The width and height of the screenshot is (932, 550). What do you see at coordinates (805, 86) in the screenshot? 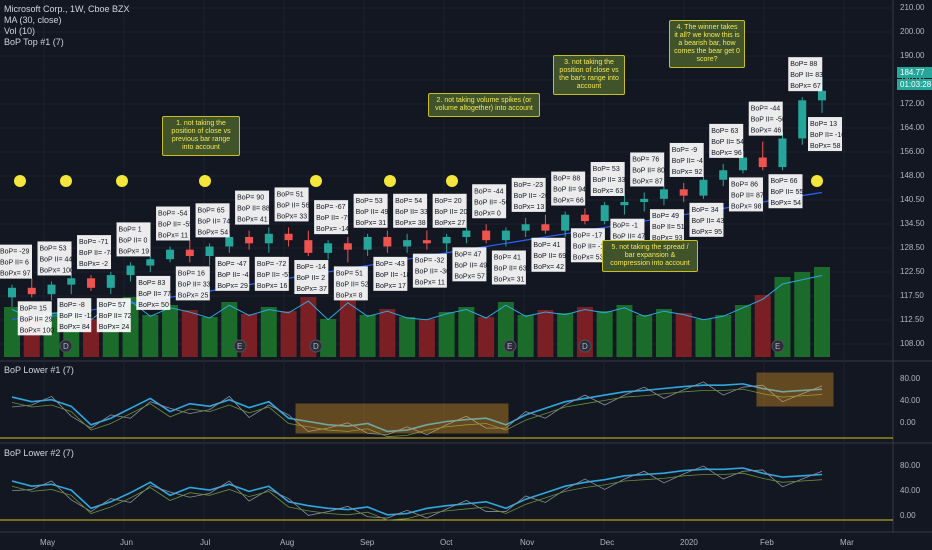
I see `bop-label-text: BoPx= 67` at bounding box center [805, 86].